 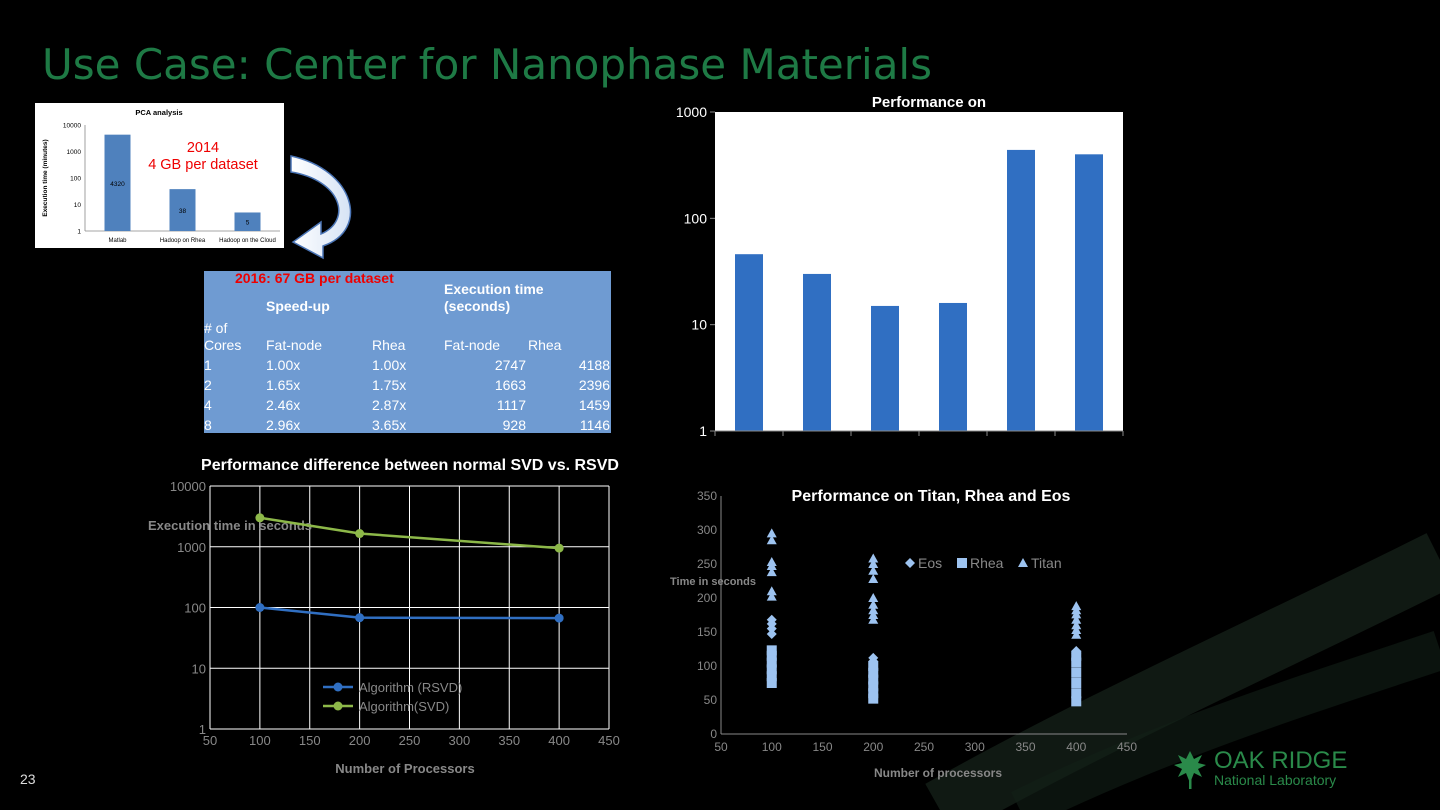 What do you see at coordinates (45, 177) in the screenshot?
I see `y-axis-label: Execution time (minutes)` at bounding box center [45, 177].